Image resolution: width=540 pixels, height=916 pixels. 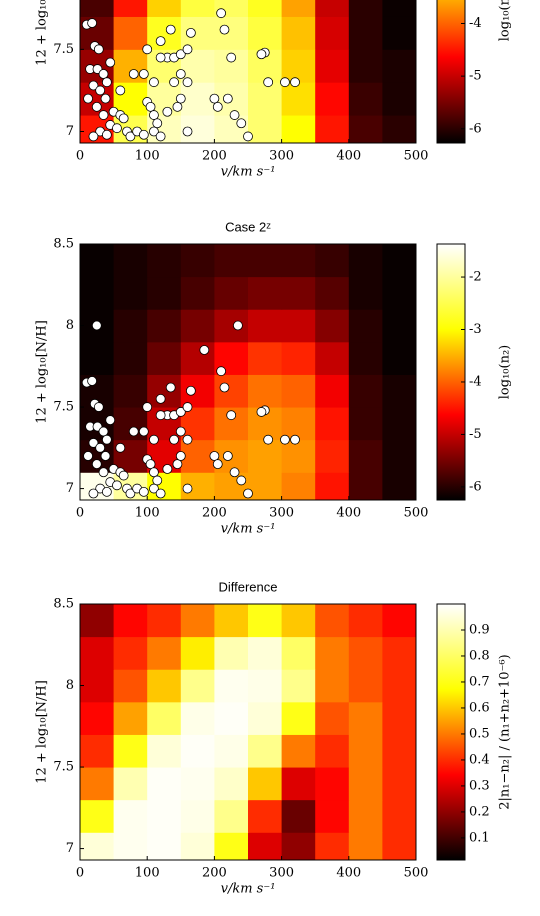 I want to click on colorbar-label: 2|n₁−n₂| / (n₁+n₂+10⁻⁶), so click(x=505, y=731).